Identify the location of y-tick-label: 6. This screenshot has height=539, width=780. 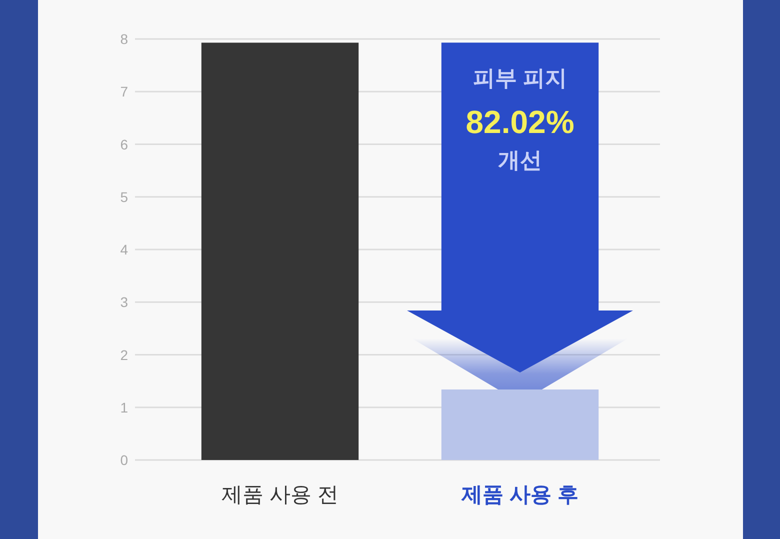
(124, 144).